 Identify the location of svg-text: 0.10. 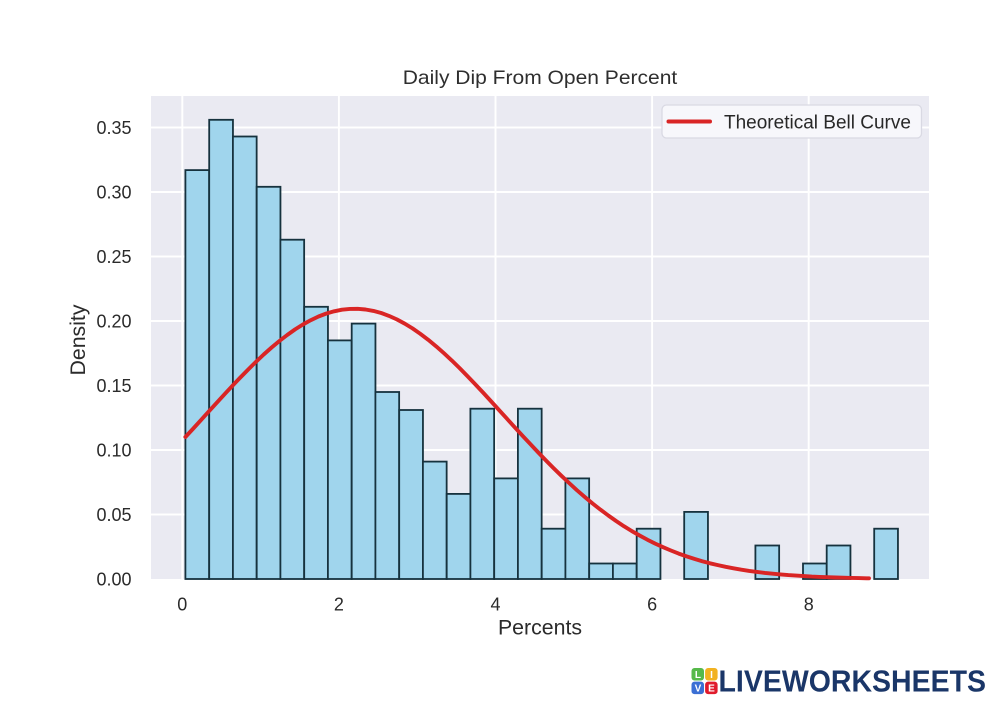
(113, 450).